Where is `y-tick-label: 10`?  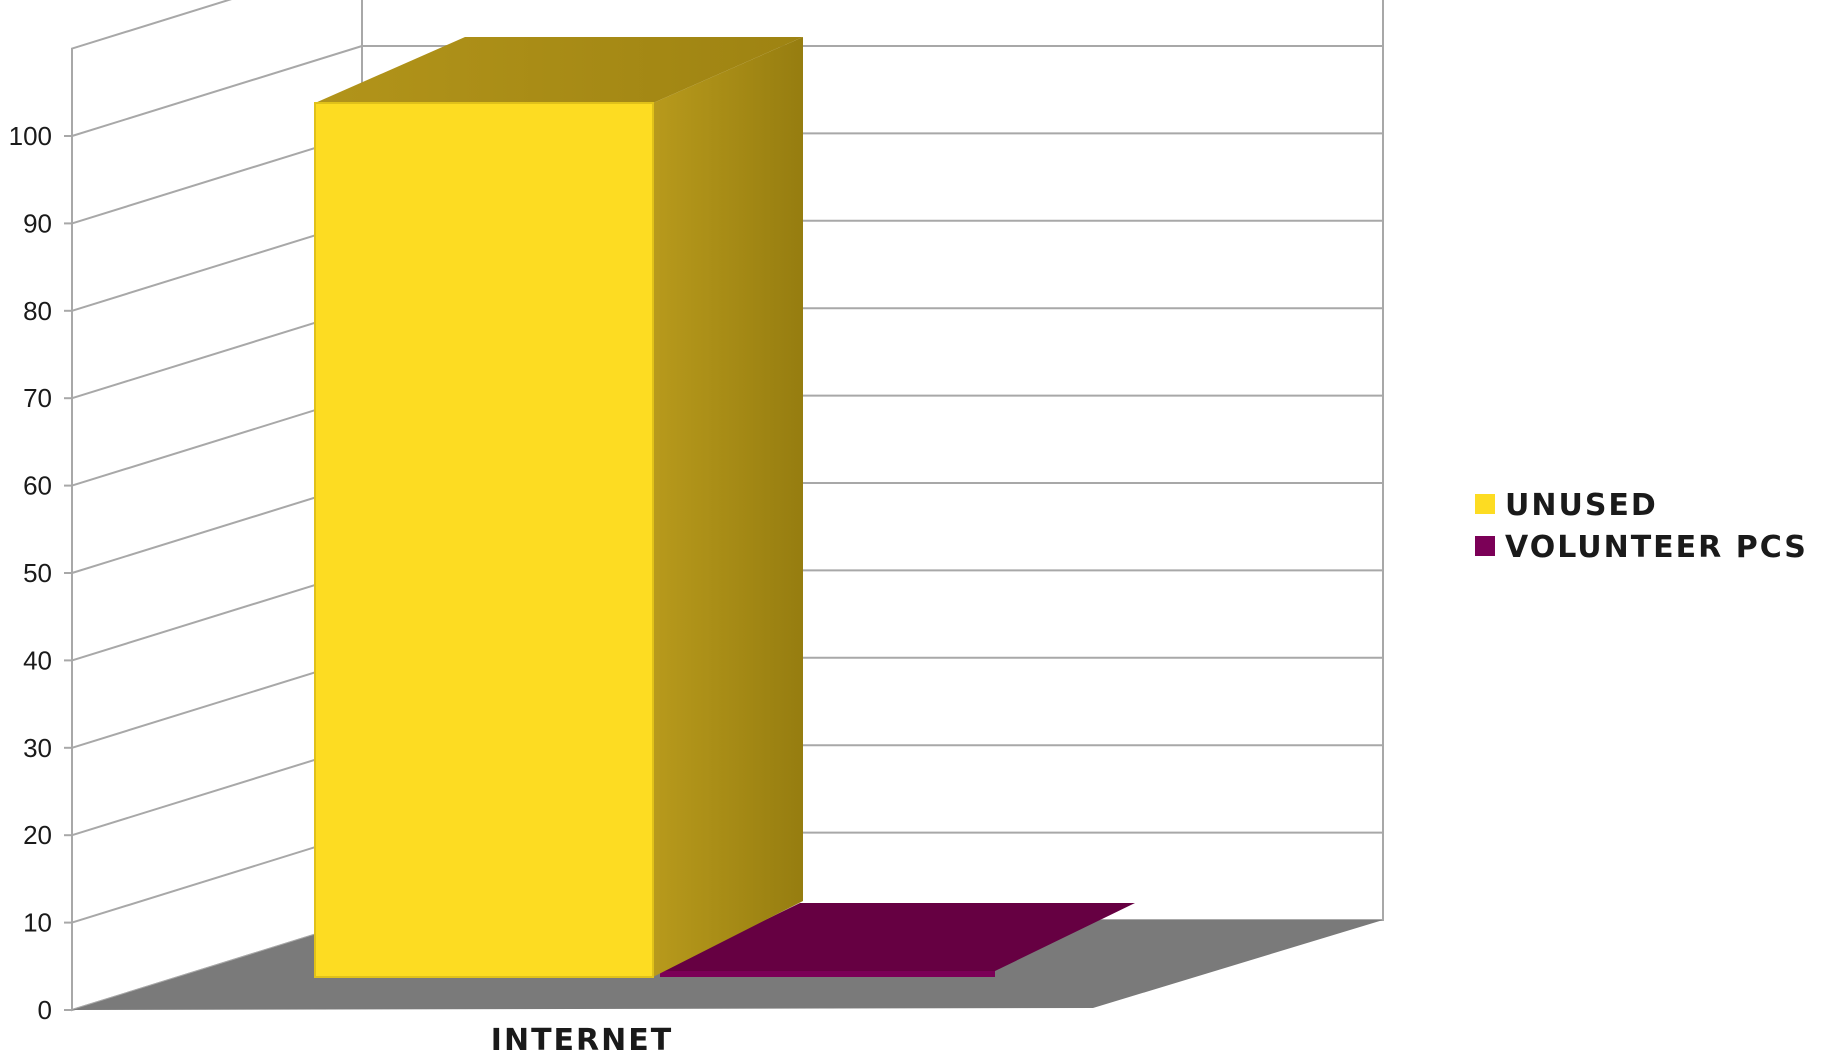
y-tick-label: 10 is located at coordinates (37, 923).